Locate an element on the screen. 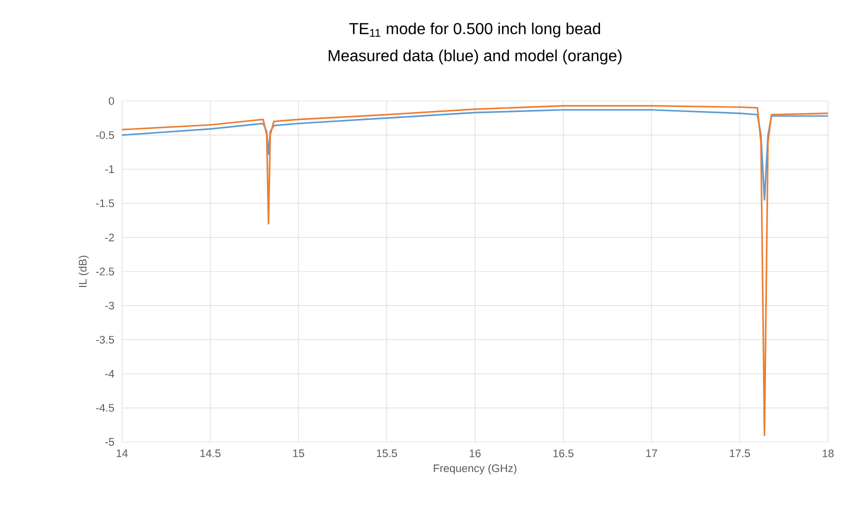 The image size is (856, 519). y-tick-label: -4.5 is located at coordinates (105, 408).